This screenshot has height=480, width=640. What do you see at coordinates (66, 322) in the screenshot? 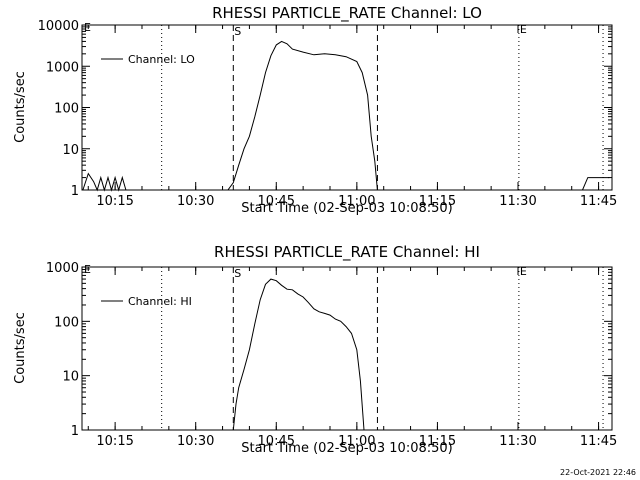
I see `p2-y-tick-label: 100` at bounding box center [66, 322].